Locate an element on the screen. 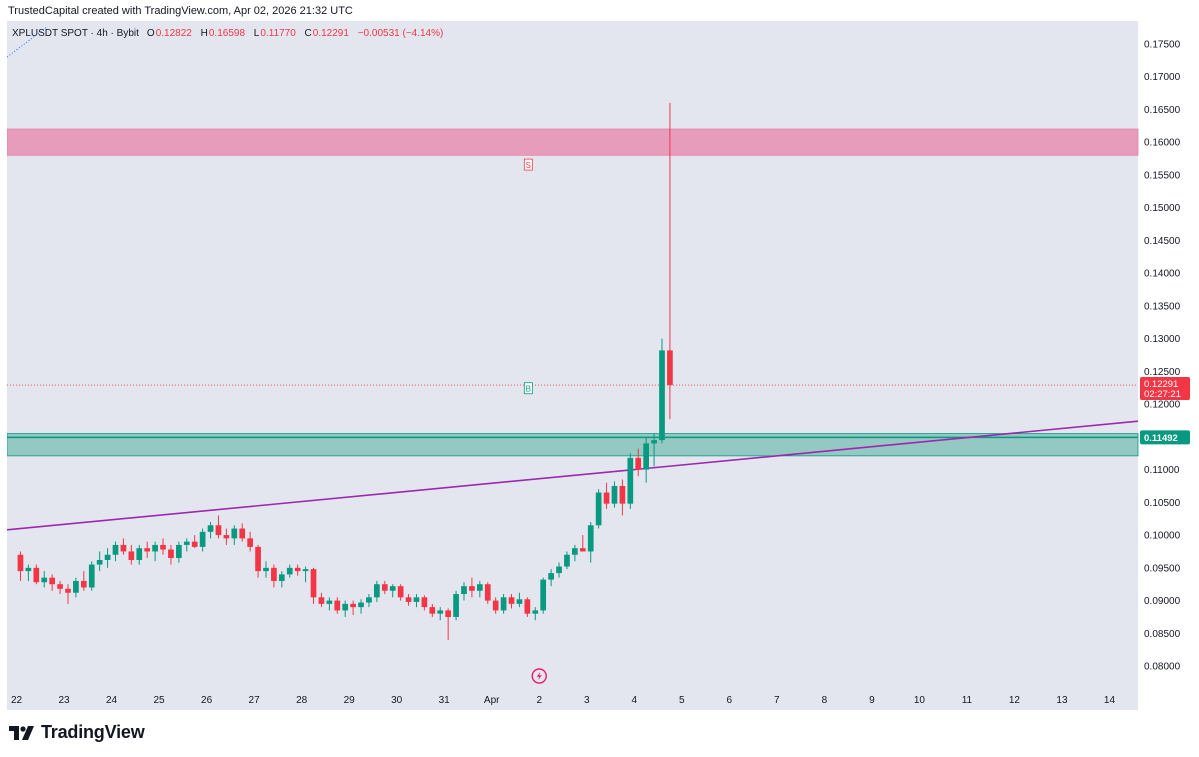  time-axis-background is located at coordinates (572, 699).